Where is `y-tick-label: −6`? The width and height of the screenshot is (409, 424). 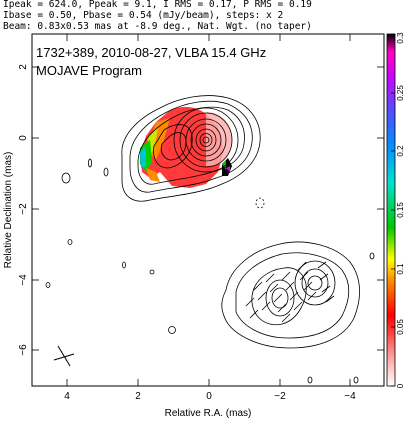 y-tick-label: −6 is located at coordinates (23, 350).